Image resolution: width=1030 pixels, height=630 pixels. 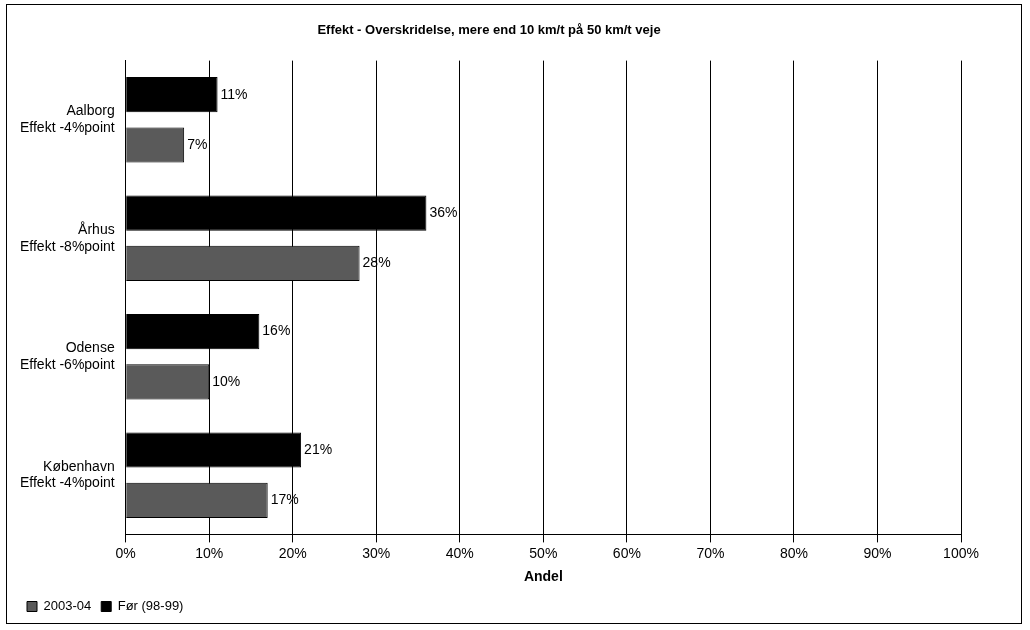 I want to click on data-label: 36%, so click(x=443, y=211).